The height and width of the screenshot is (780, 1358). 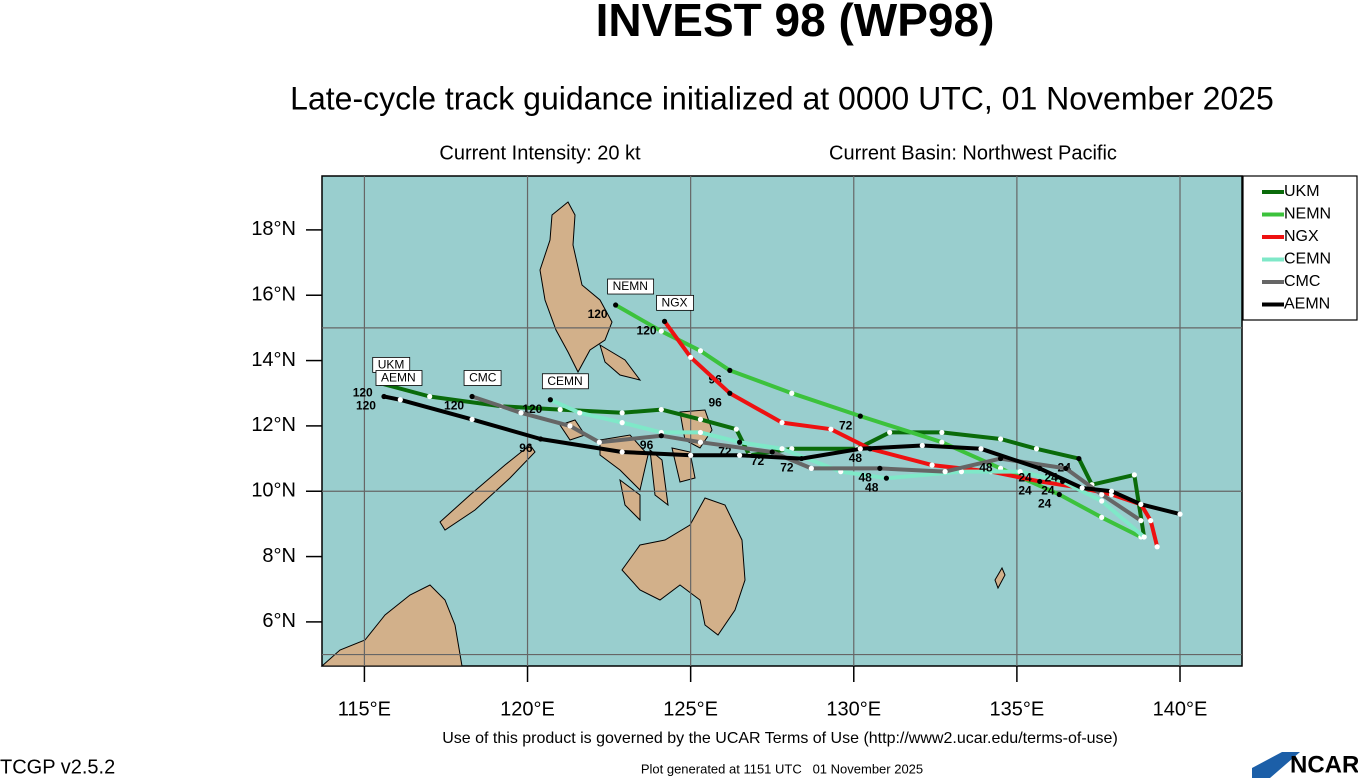 I want to click on model-tag: UKM, so click(x=391, y=365).